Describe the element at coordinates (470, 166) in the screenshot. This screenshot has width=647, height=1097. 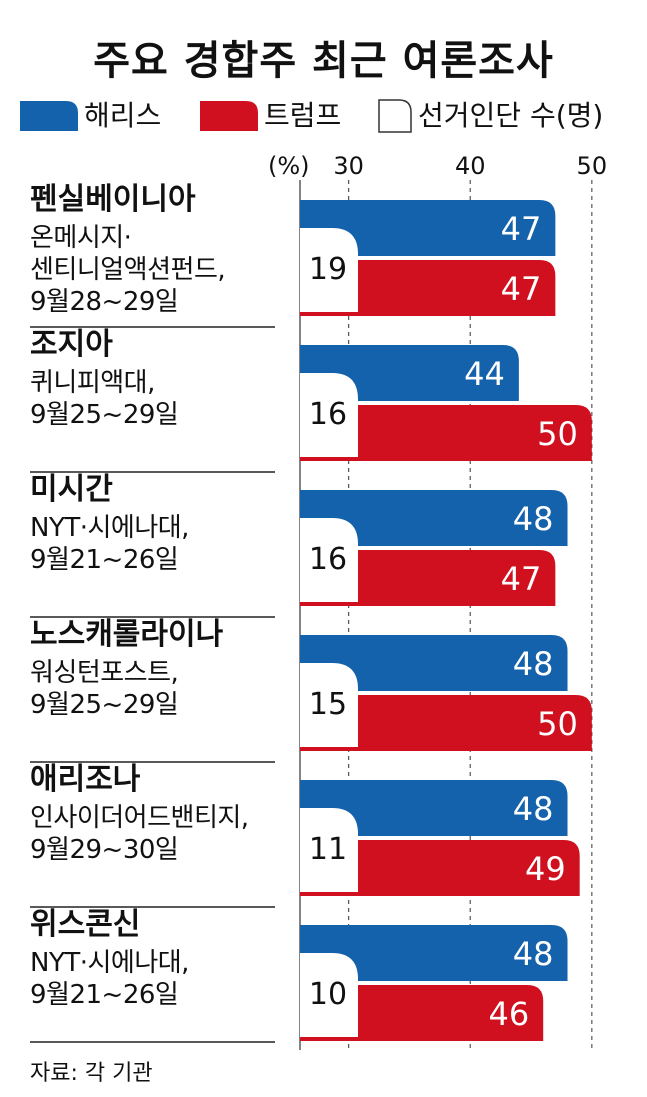
I see `tick-label-40: 40` at that location.